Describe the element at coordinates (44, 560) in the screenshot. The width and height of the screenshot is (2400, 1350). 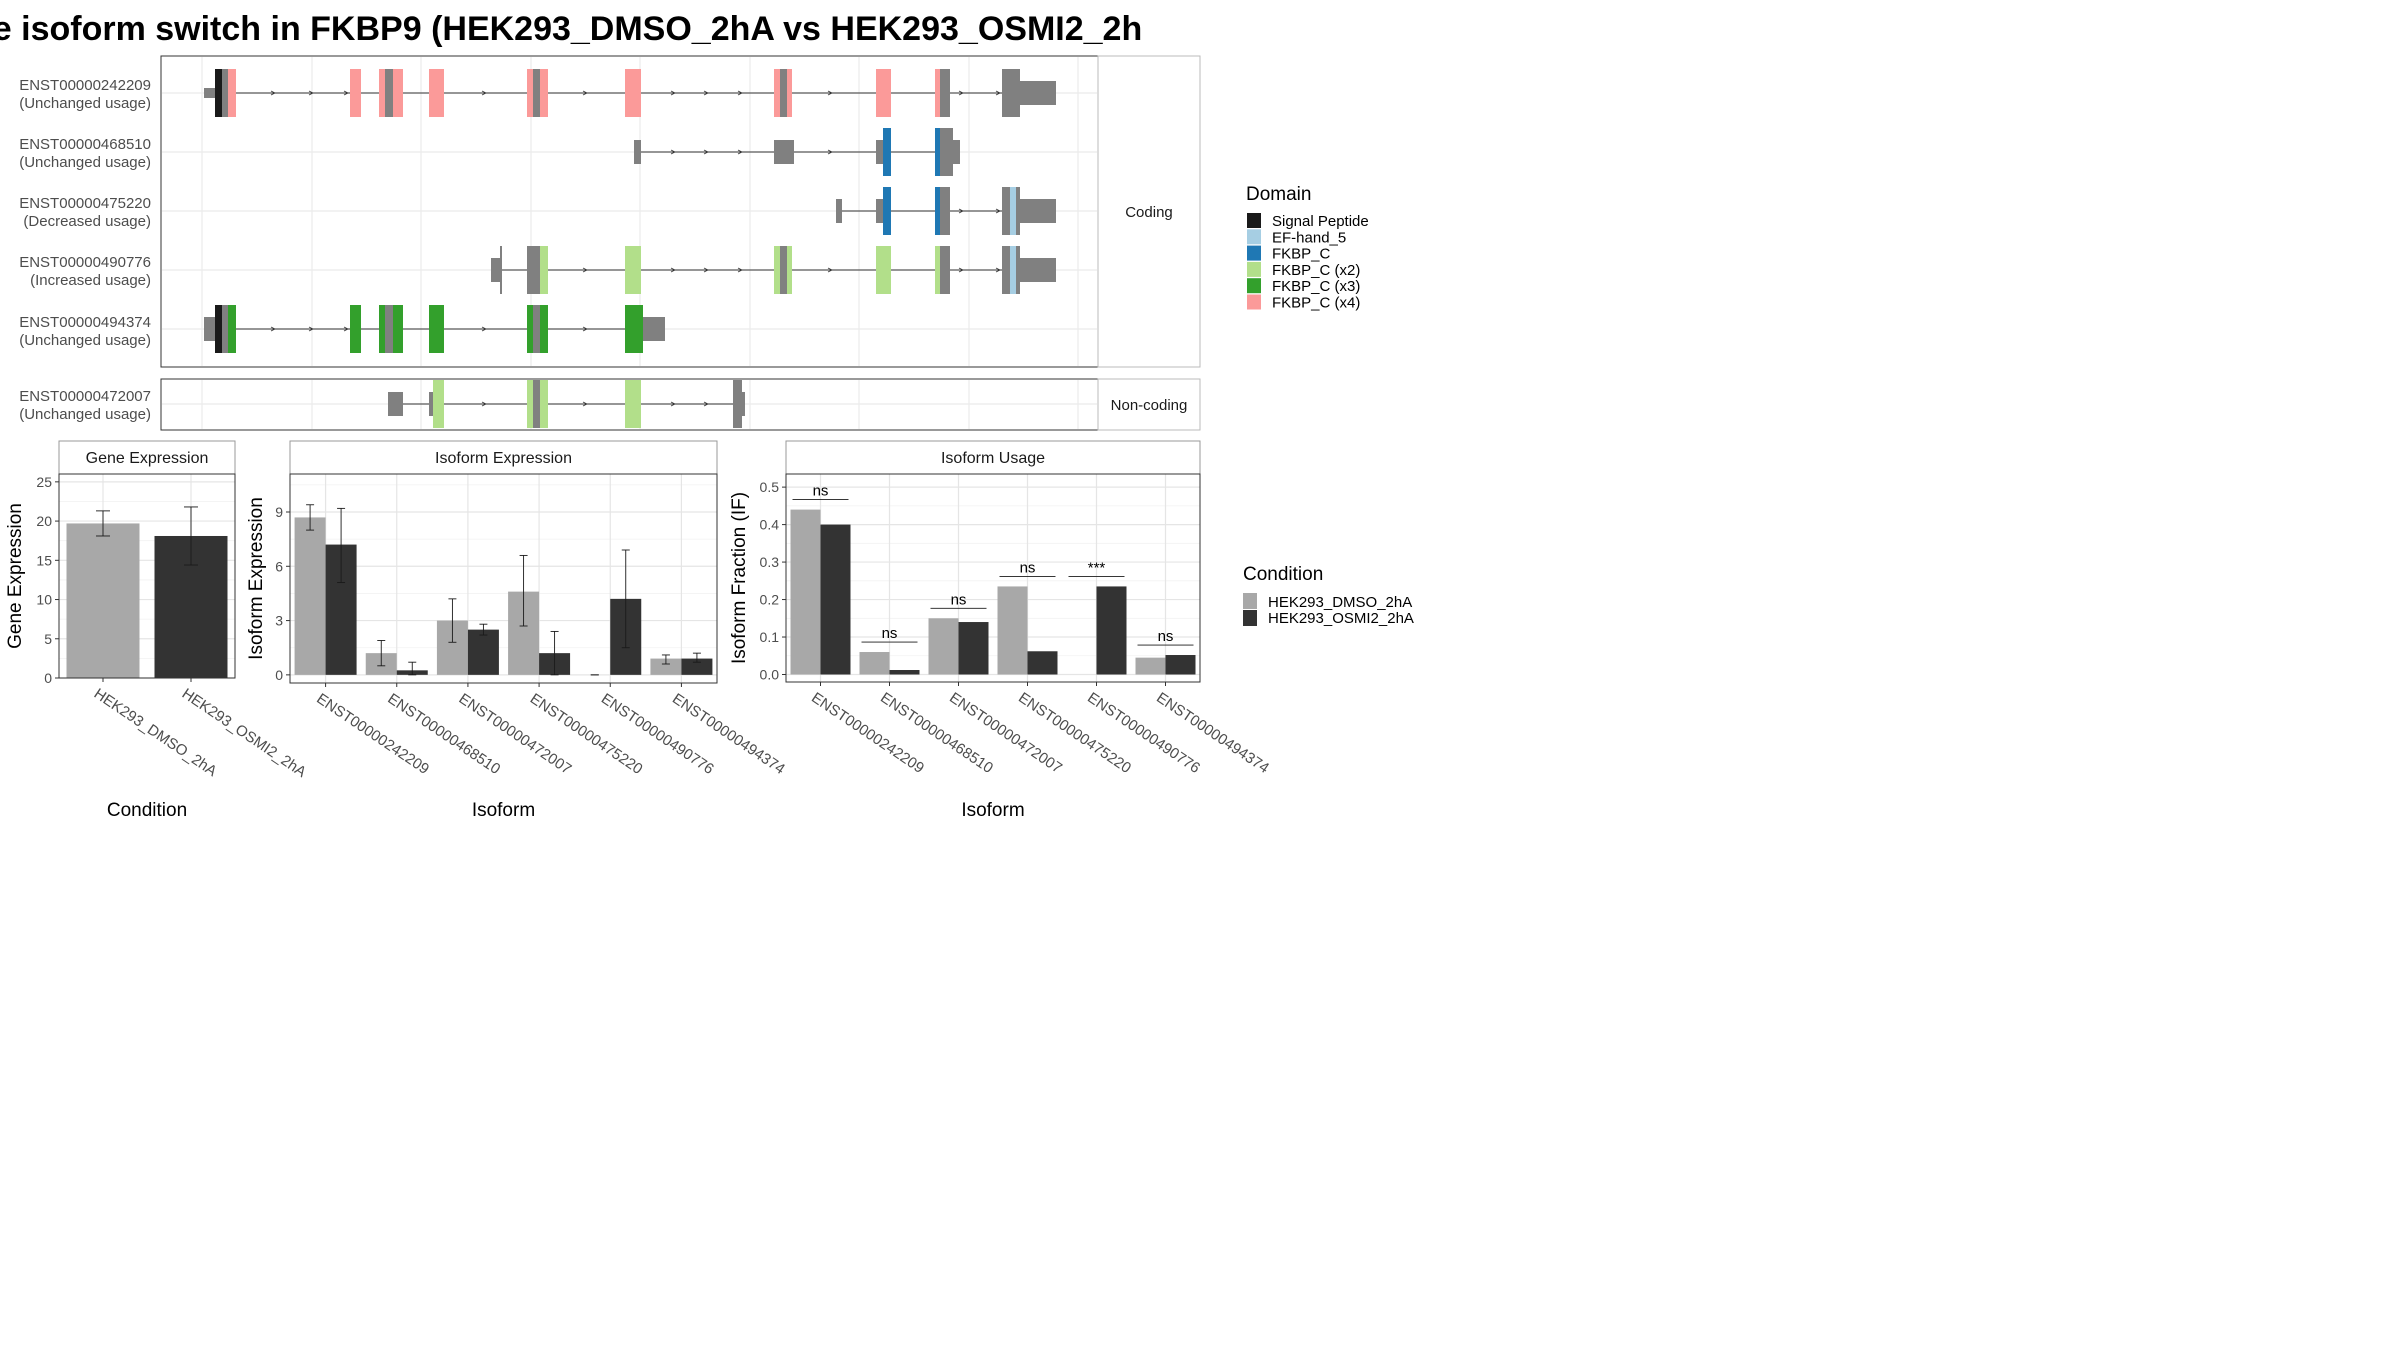
I see `y-tick-label: 15` at that location.